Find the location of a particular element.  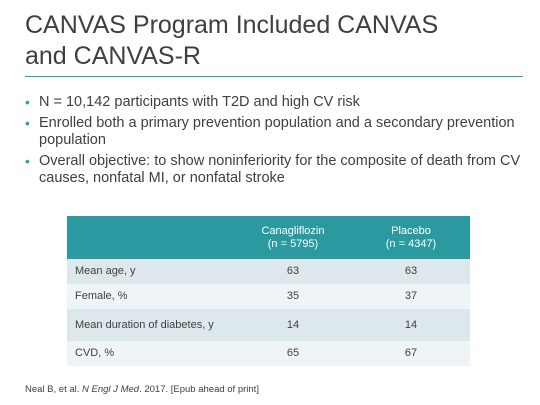

cell-value: 37 is located at coordinates (411, 296).